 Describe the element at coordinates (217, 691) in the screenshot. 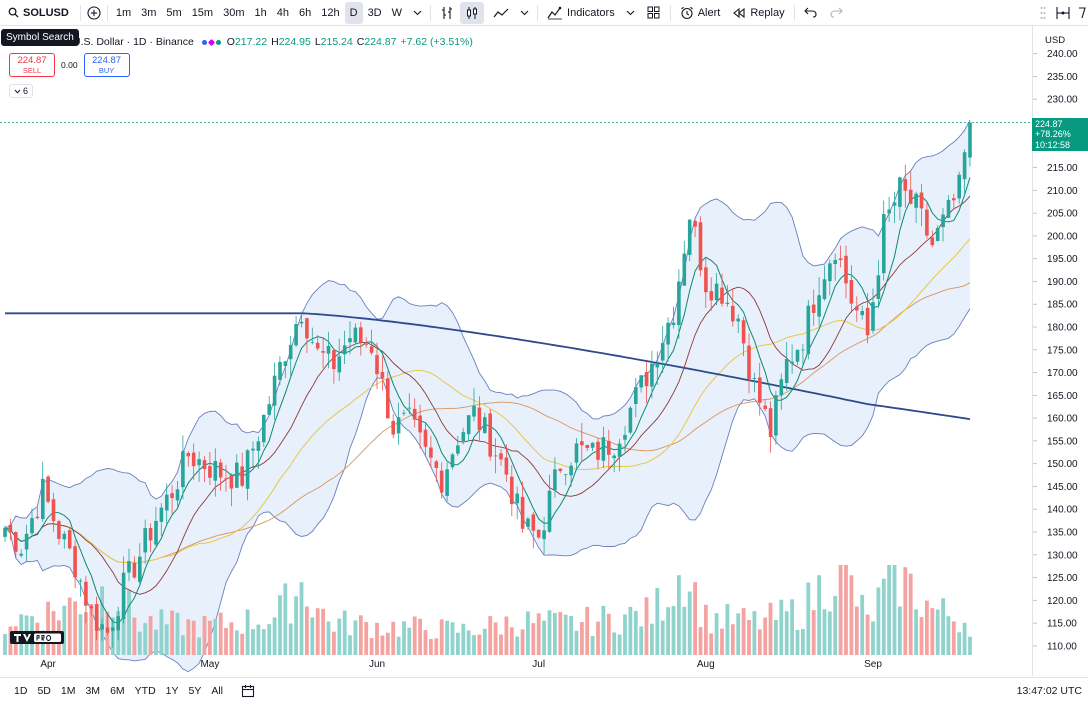

I see `range-all-button: All` at that location.